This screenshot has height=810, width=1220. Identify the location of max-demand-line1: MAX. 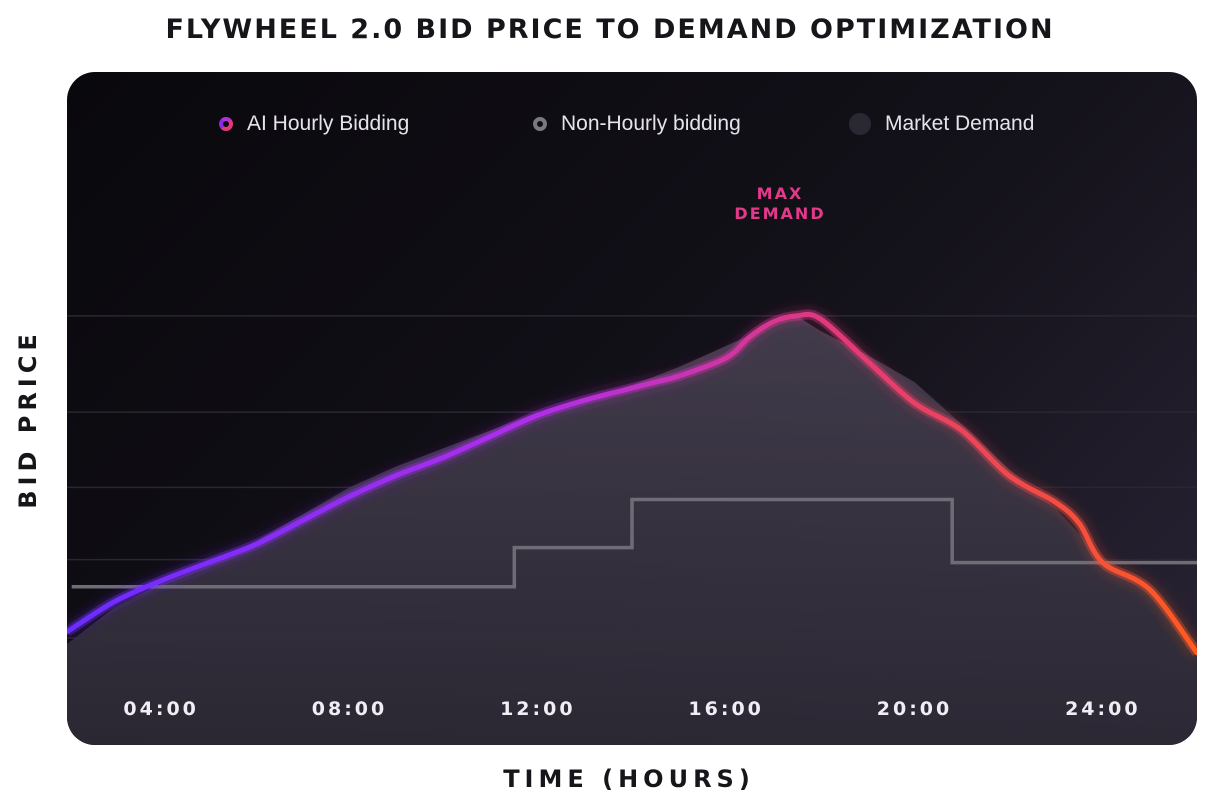
(780, 193).